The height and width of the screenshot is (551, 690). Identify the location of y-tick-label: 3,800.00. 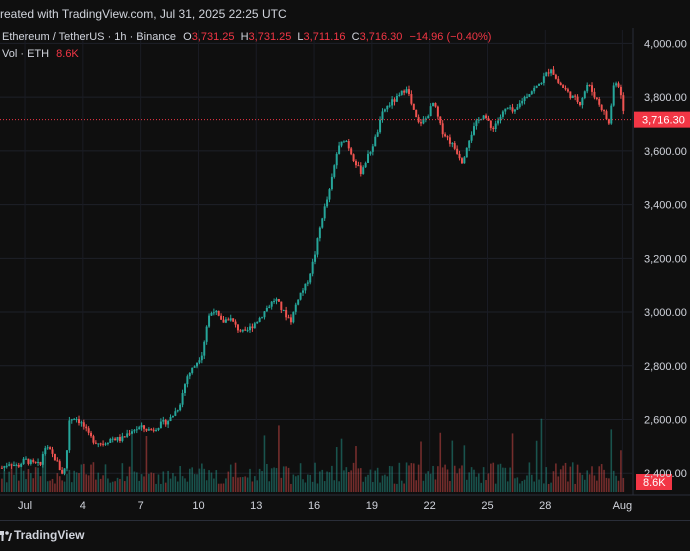
(665, 98).